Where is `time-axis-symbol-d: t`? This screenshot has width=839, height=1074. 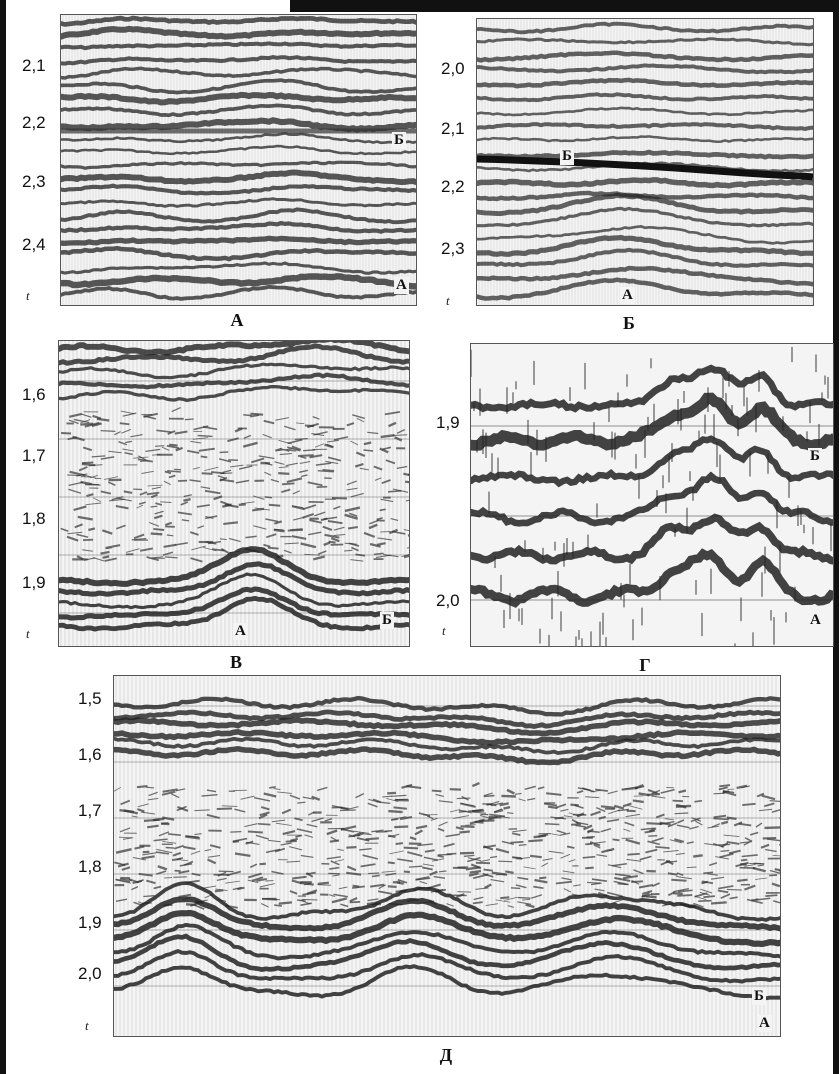
time-axis-symbol-d: t is located at coordinates (87, 1025).